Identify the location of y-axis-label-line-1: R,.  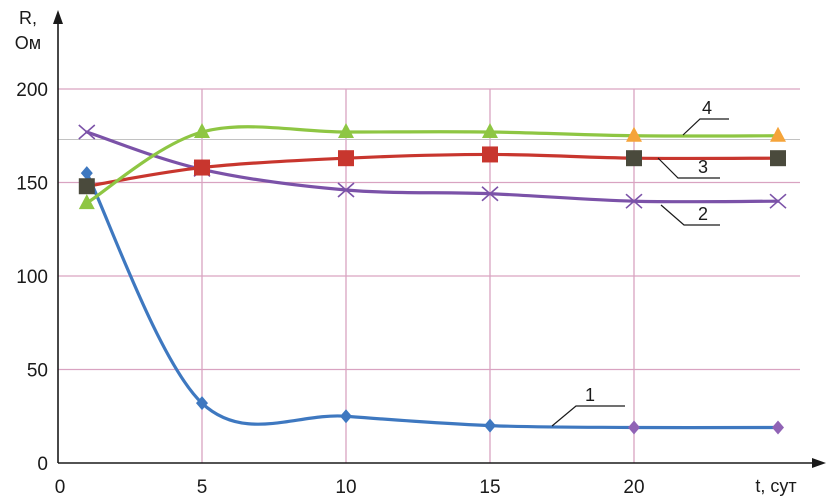
(28, 18).